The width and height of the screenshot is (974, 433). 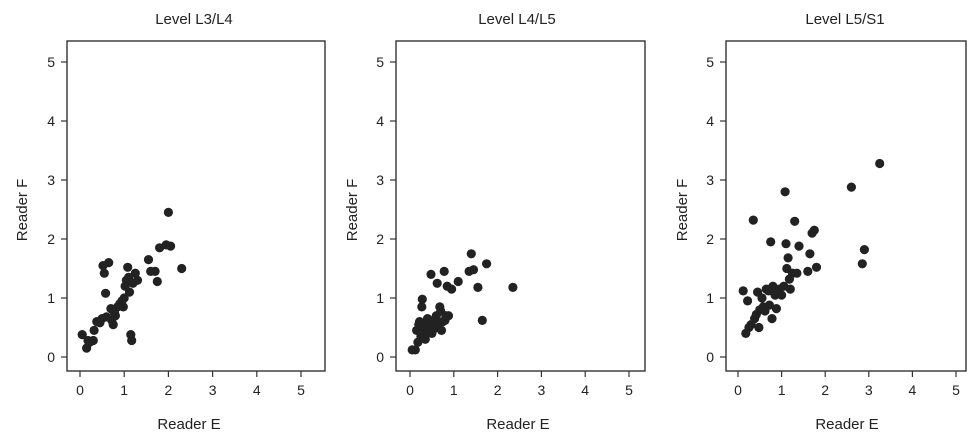 What do you see at coordinates (194, 19) in the screenshot?
I see `panel-title: Level L3/L4` at bounding box center [194, 19].